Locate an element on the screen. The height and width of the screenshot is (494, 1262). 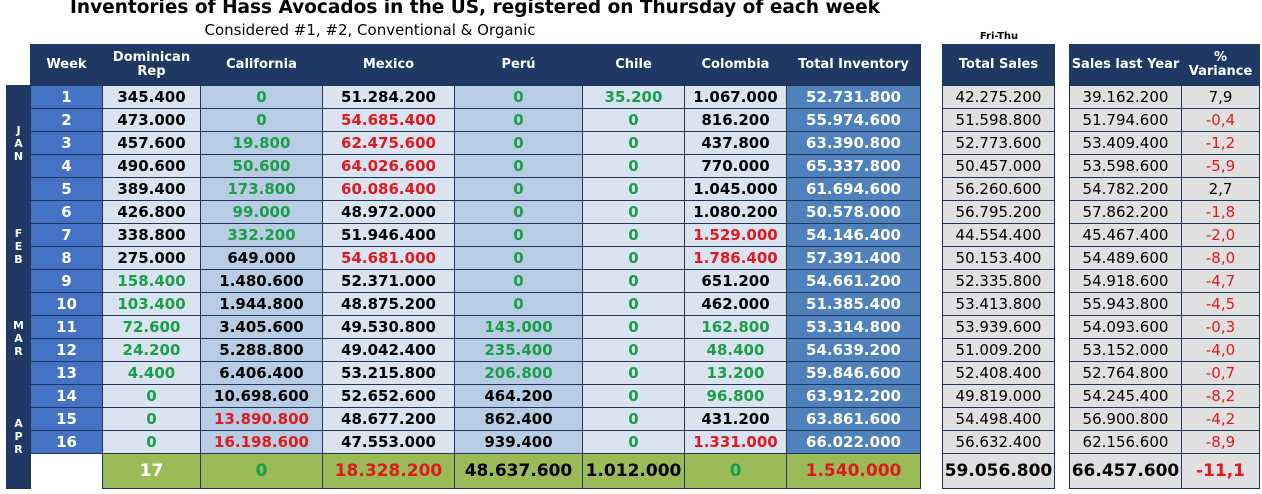
total-sales-cell: 42.275.200 is located at coordinates (998, 97).